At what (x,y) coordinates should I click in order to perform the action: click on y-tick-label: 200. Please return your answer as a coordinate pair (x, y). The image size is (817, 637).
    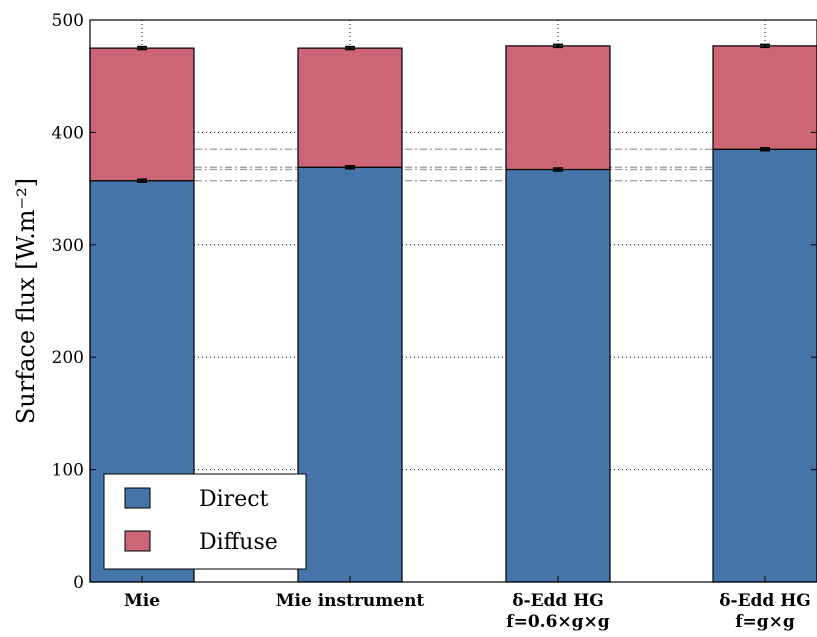
    Looking at the image, I should click on (68, 358).